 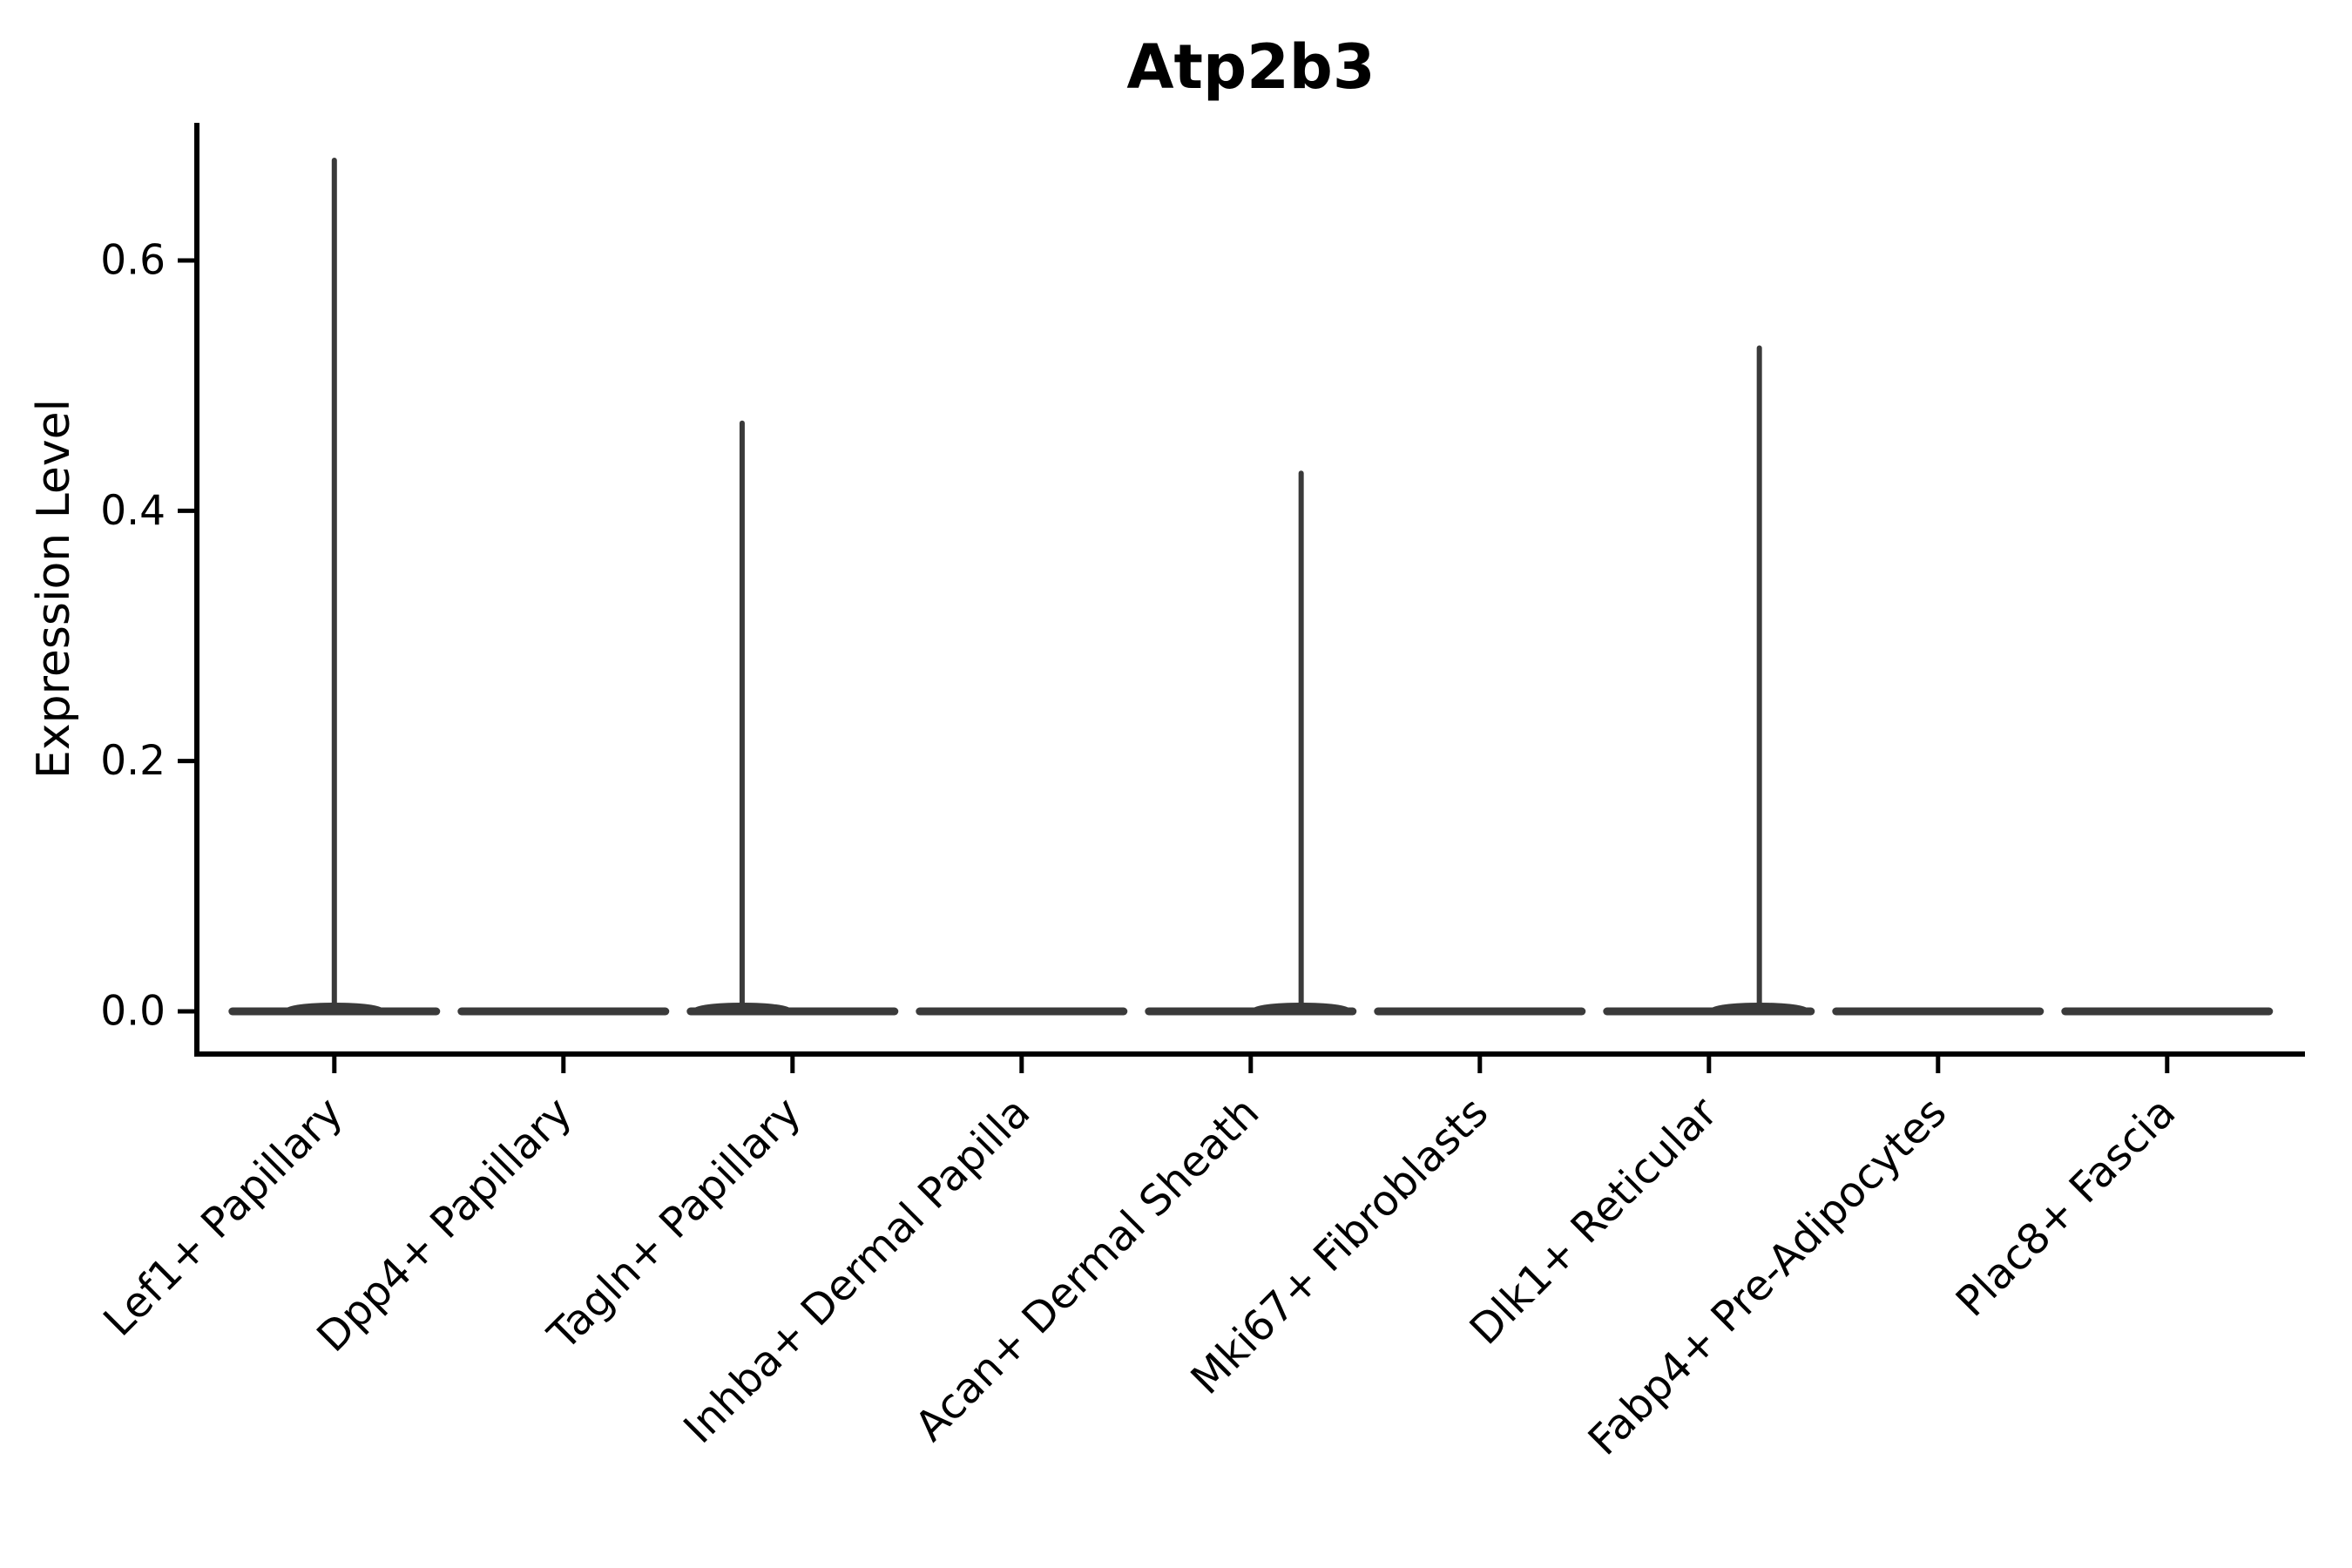 I want to click on x-tick-label: Tagln+ Papillary, so click(x=674, y=1224).